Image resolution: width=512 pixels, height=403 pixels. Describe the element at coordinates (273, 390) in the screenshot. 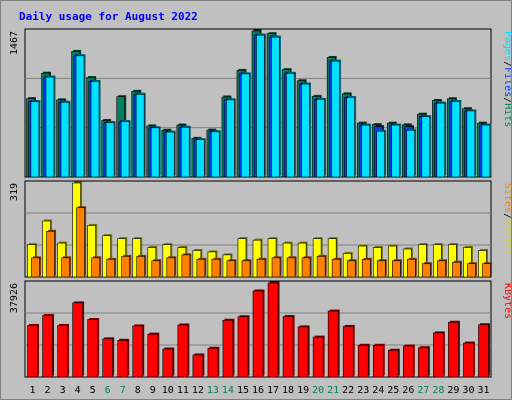

I see `x-label-17: 17` at that location.